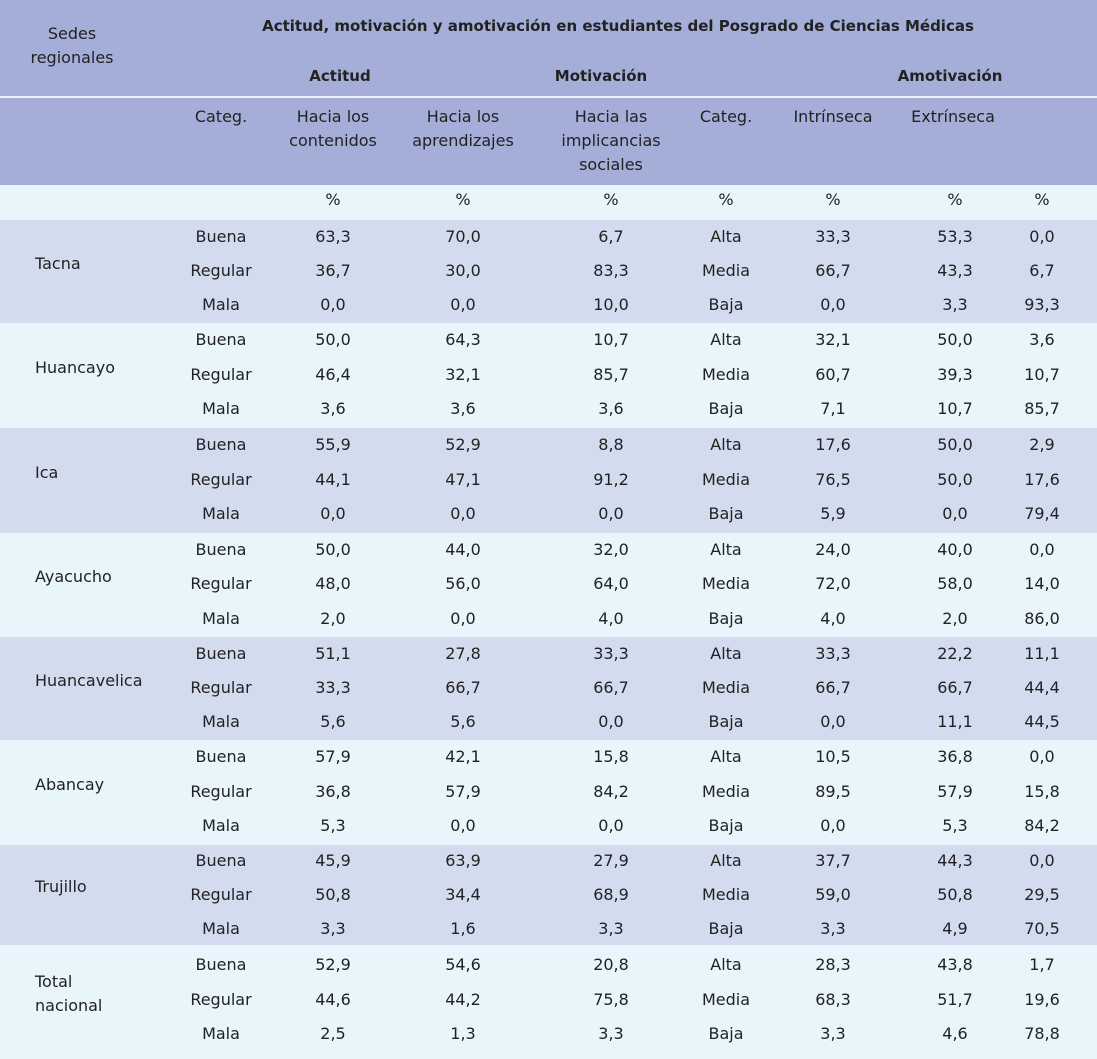 The height and width of the screenshot is (1059, 1097). What do you see at coordinates (833, 860) in the screenshot?
I see `value-cell: 37,7` at bounding box center [833, 860].